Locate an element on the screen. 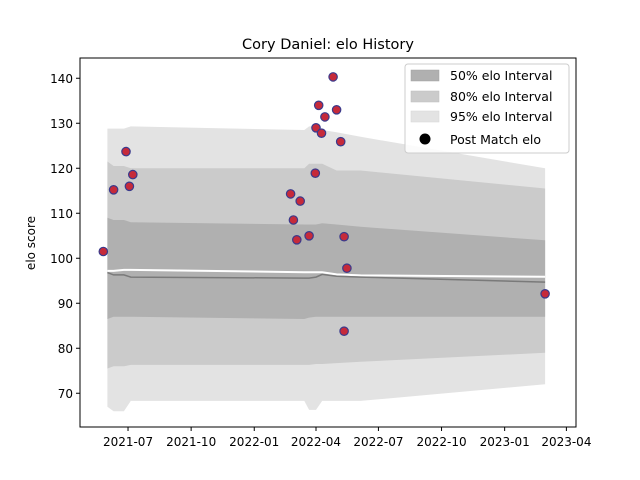  x-tick-label-6: 2022-10 is located at coordinates (441, 442).